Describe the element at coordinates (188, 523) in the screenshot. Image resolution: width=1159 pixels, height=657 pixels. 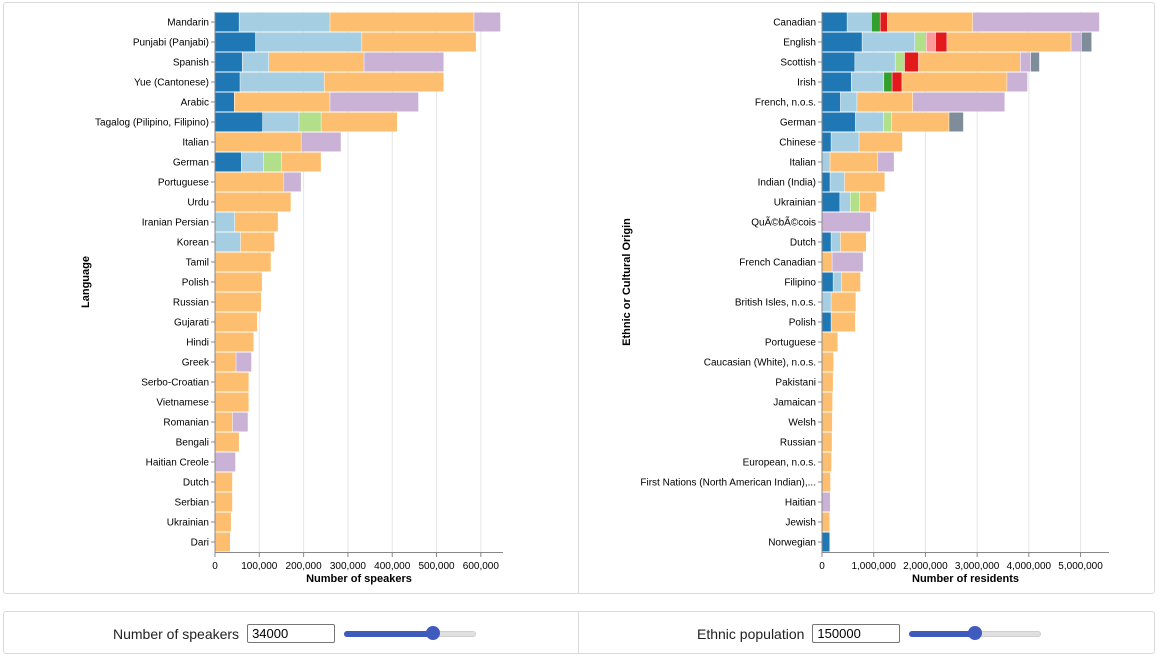
I see `y-tick-label: Ukrainian` at that location.